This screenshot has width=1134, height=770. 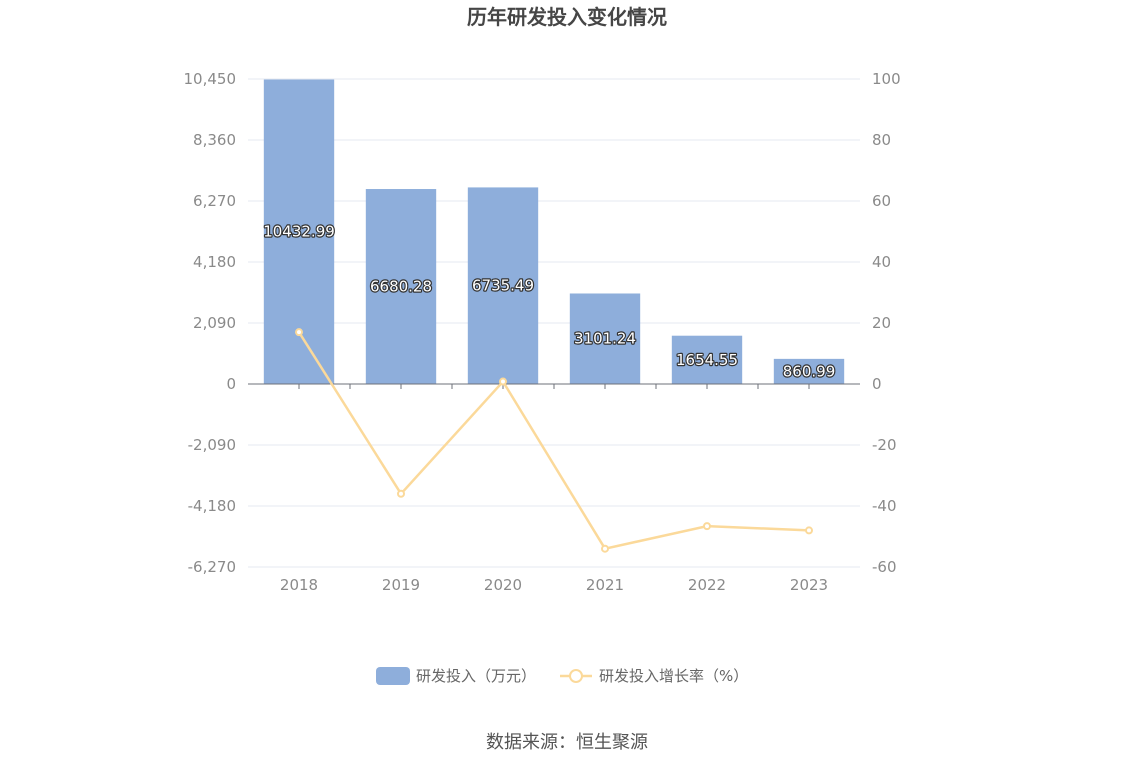 What do you see at coordinates (503, 585) in the screenshot?
I see `x-tick-label: 2020` at bounding box center [503, 585].